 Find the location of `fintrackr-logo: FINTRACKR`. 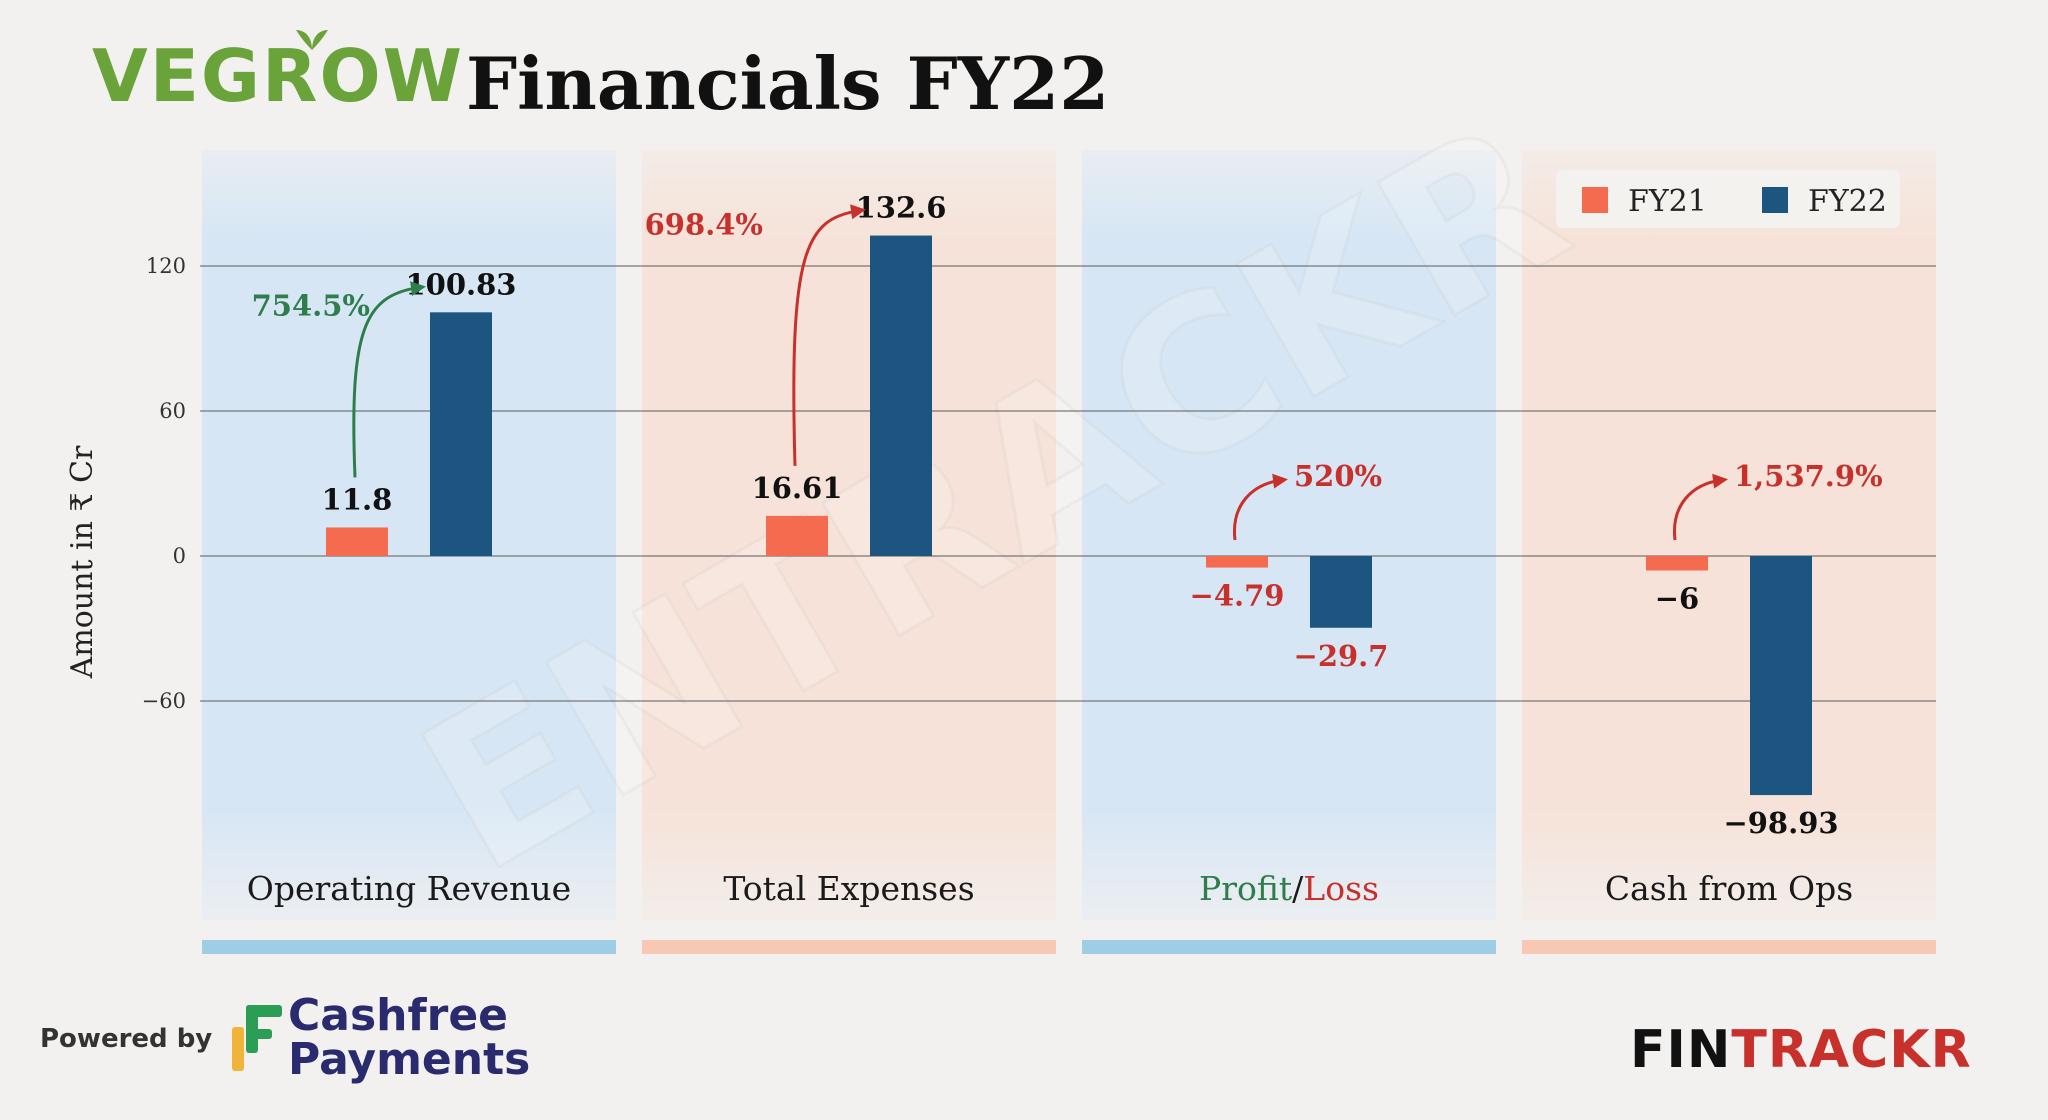

fintrackr-logo: FINTRACKR is located at coordinates (1801, 1050).